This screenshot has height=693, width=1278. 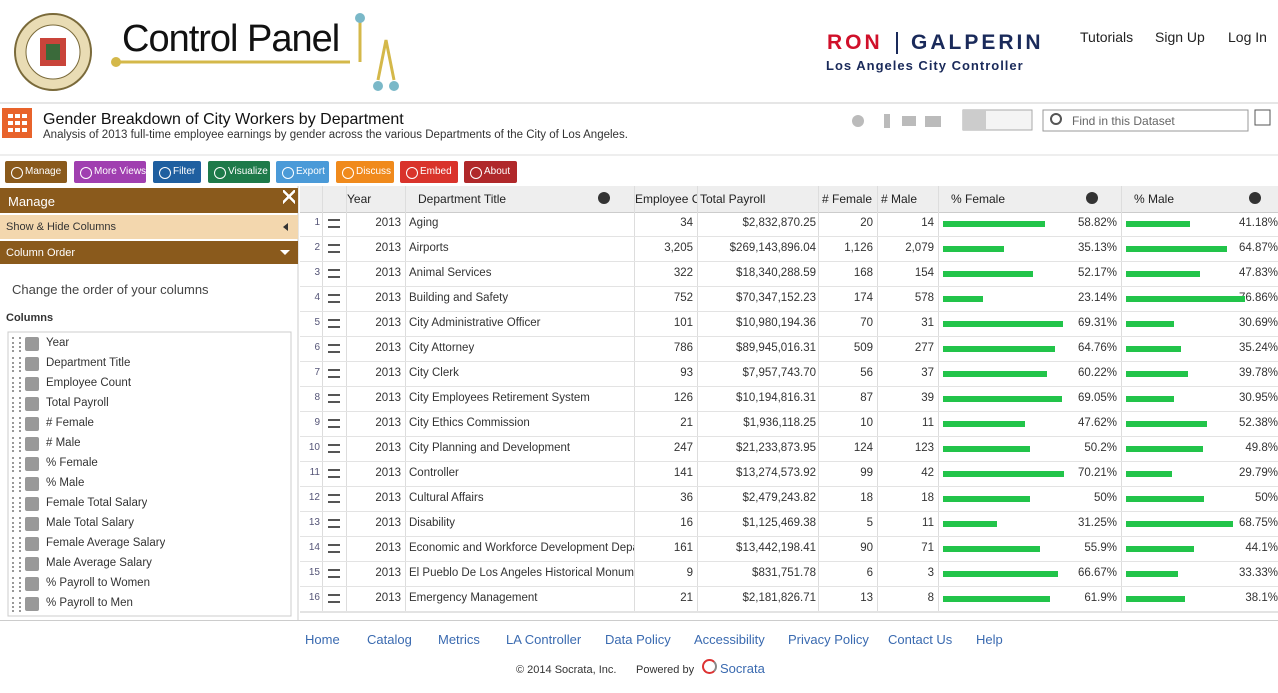 I want to click on table-cell: 5, so click(x=845, y=523).